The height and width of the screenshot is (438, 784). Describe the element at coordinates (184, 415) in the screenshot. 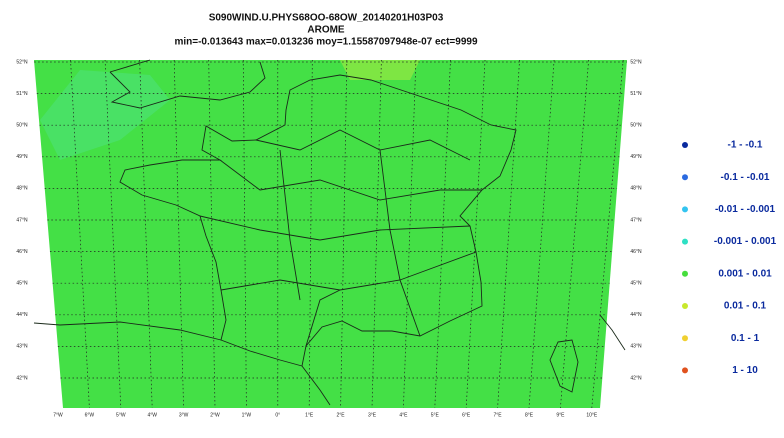

I see `longitude-label: 3°W` at that location.